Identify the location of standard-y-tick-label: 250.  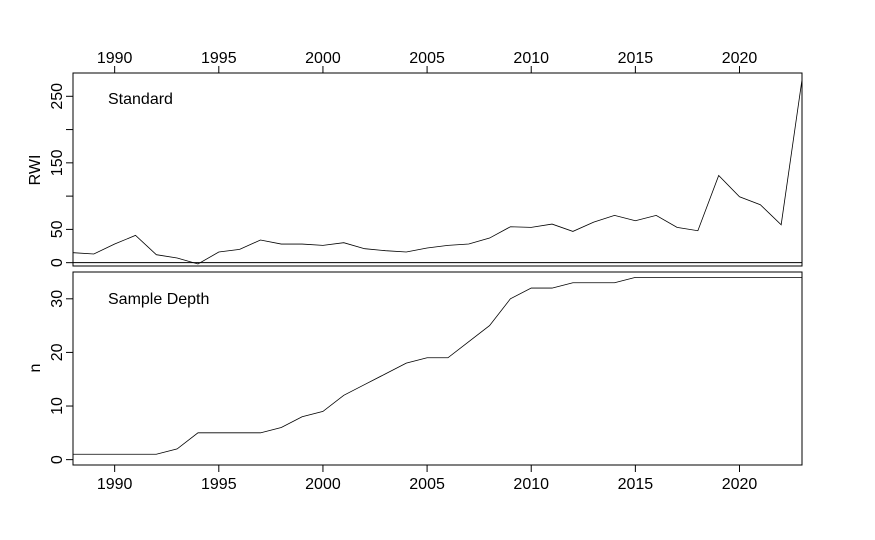
(57, 96).